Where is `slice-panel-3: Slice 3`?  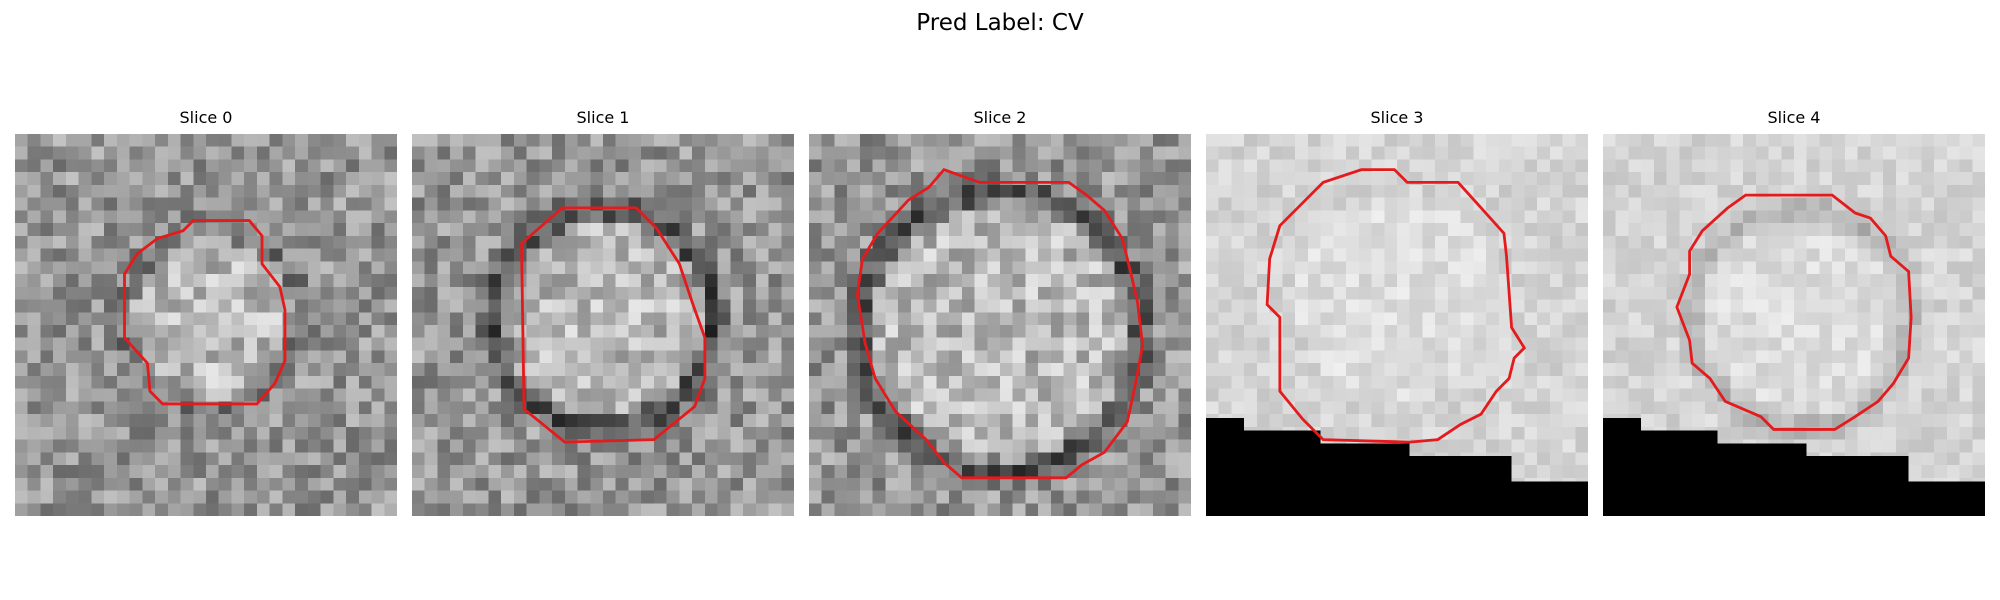 slice-panel-3: Slice 3 is located at coordinates (1397, 311).